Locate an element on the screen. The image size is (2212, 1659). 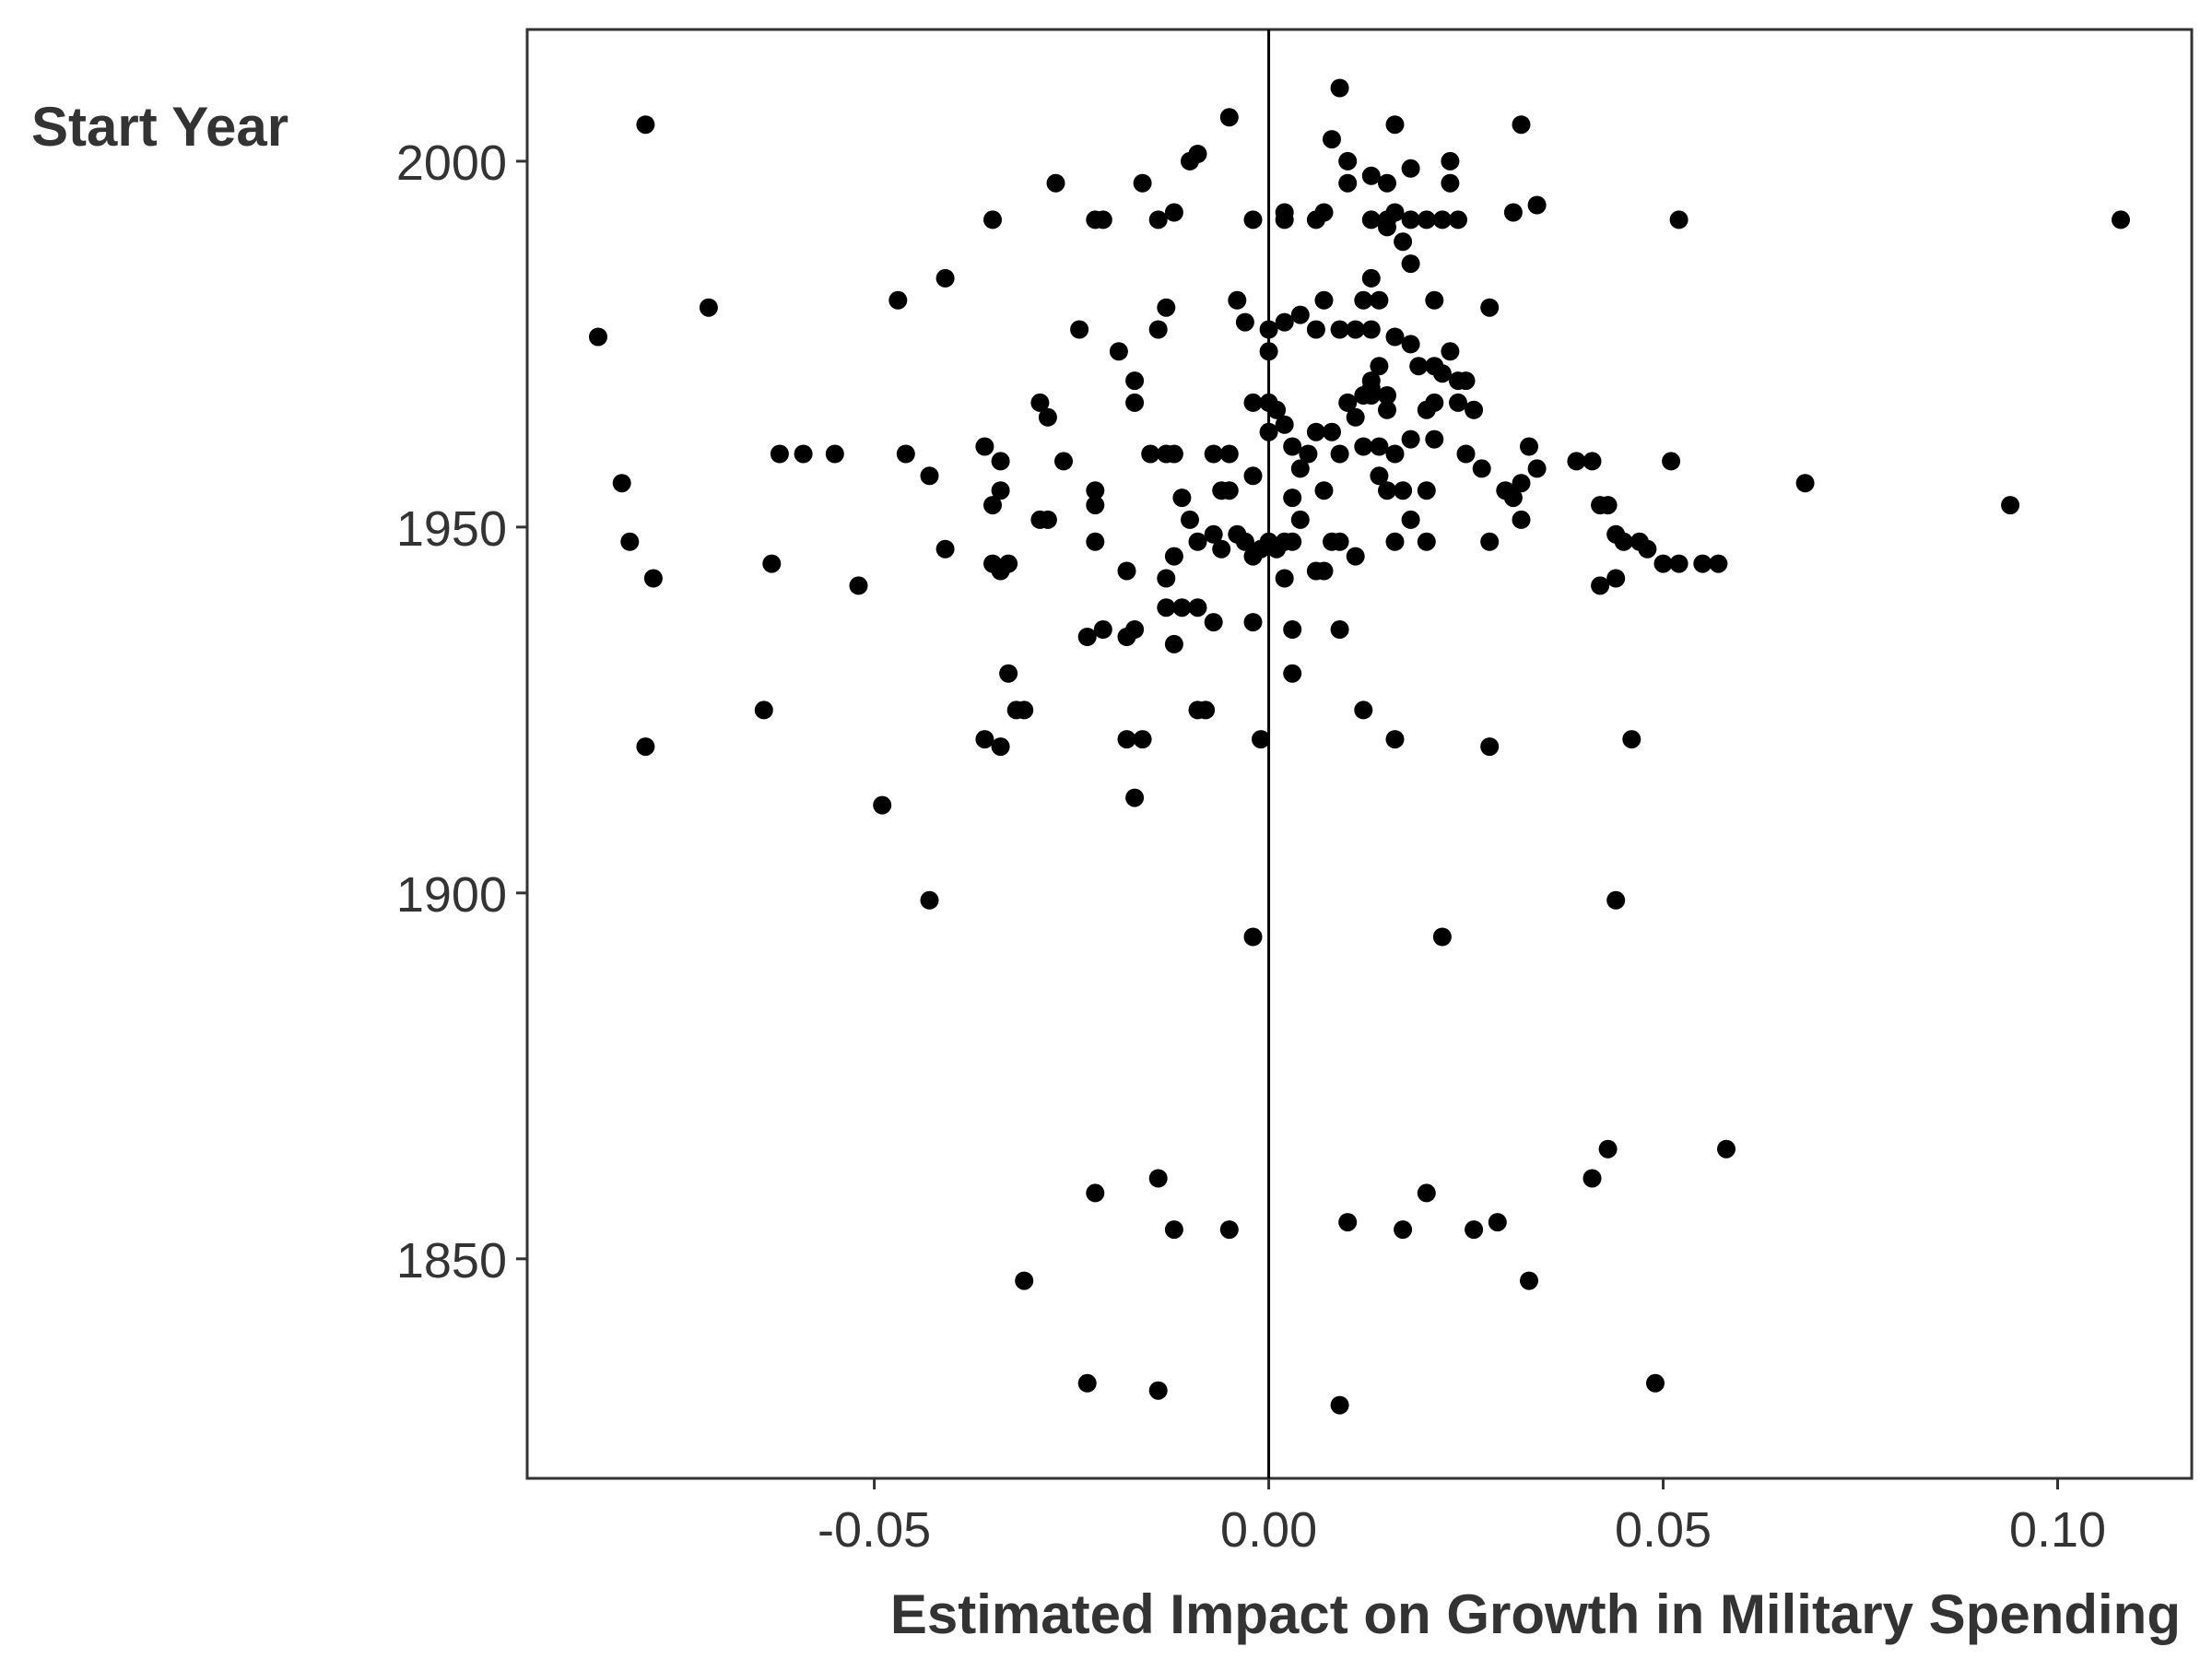
y-tick-label: 1850 is located at coordinates (451, 1260).